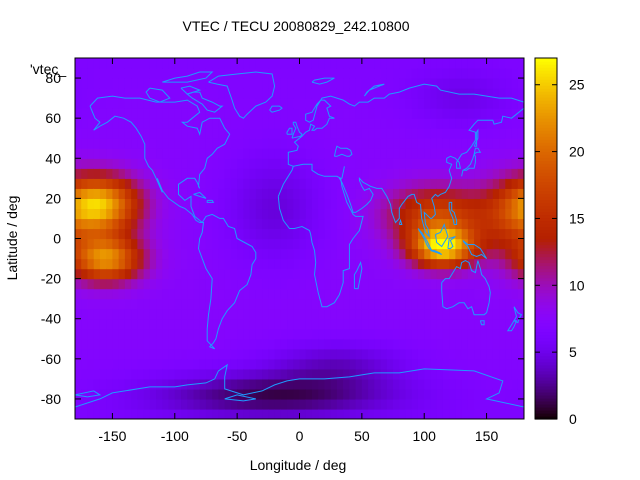 The image size is (640, 480). I want to click on coastline, so click(188, 77).